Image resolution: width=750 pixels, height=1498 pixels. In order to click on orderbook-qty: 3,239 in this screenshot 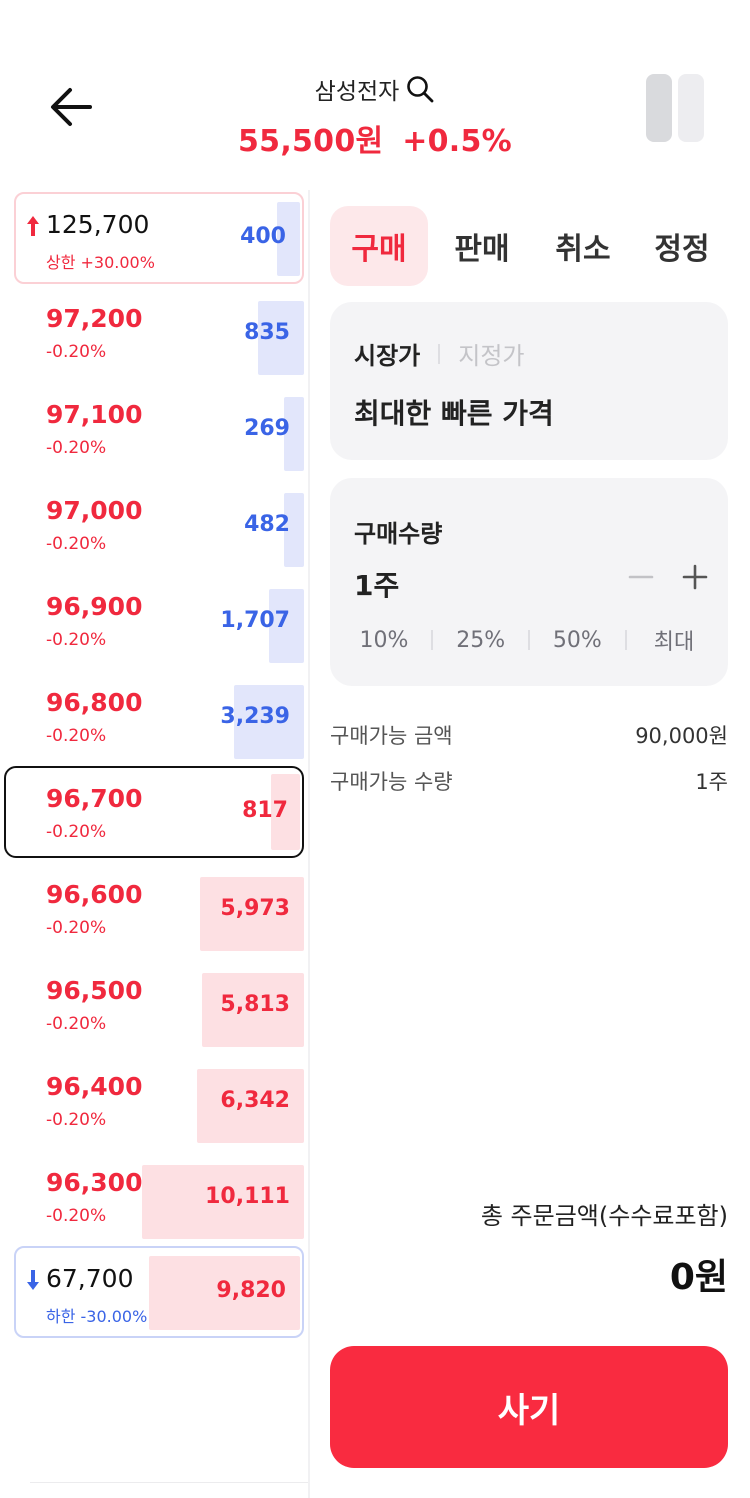, I will do `click(255, 716)`.